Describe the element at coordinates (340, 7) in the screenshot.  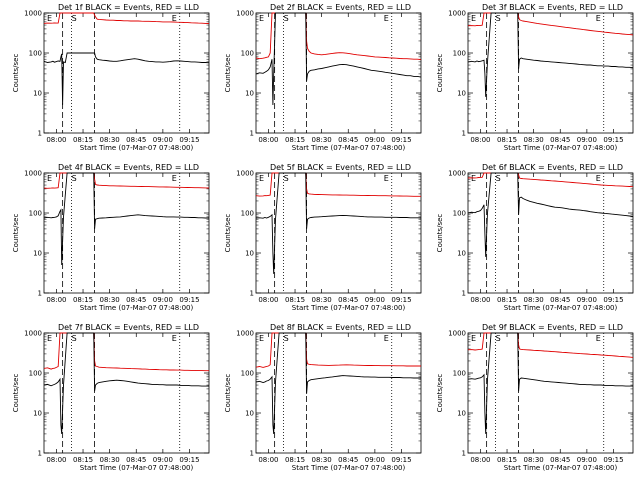
I see `panel-title: Det 2f BLACK = Events, RED = LLD` at that location.